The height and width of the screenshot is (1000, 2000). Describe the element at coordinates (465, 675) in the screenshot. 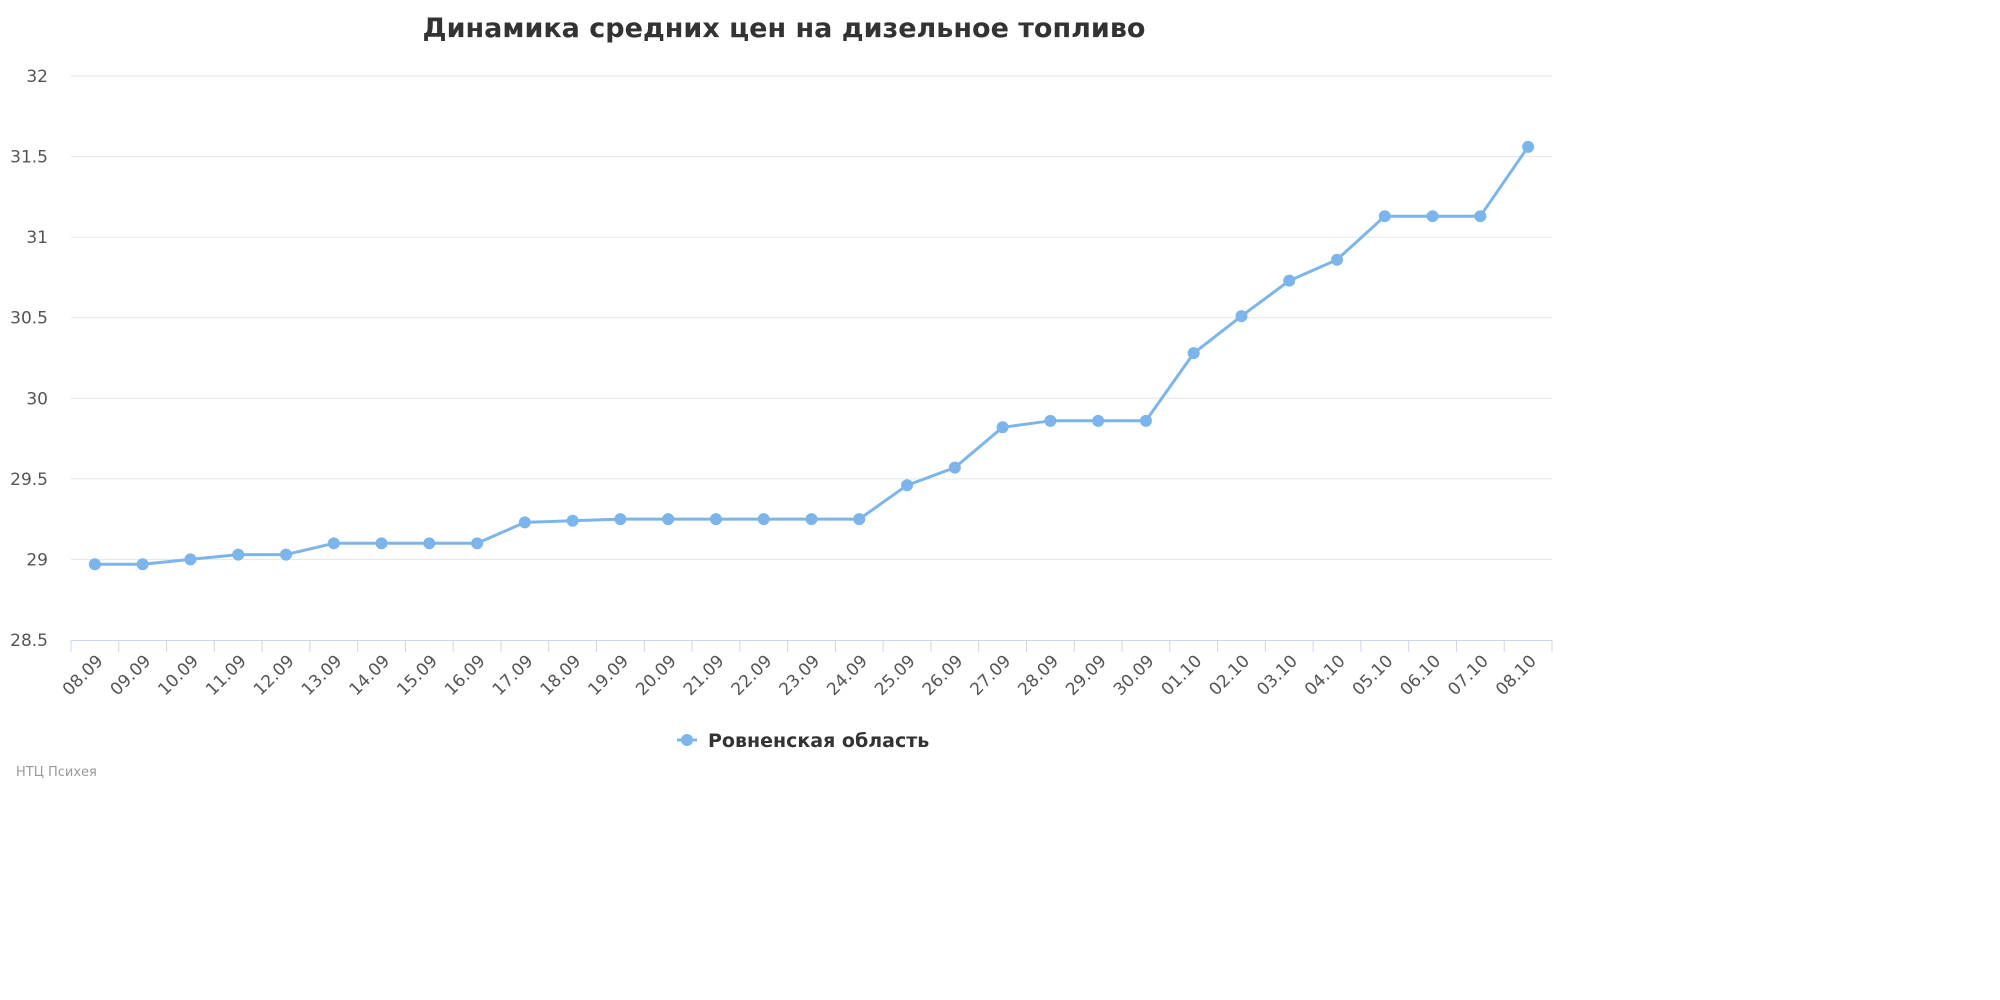

I see `x-tick-label: 16.09` at that location.